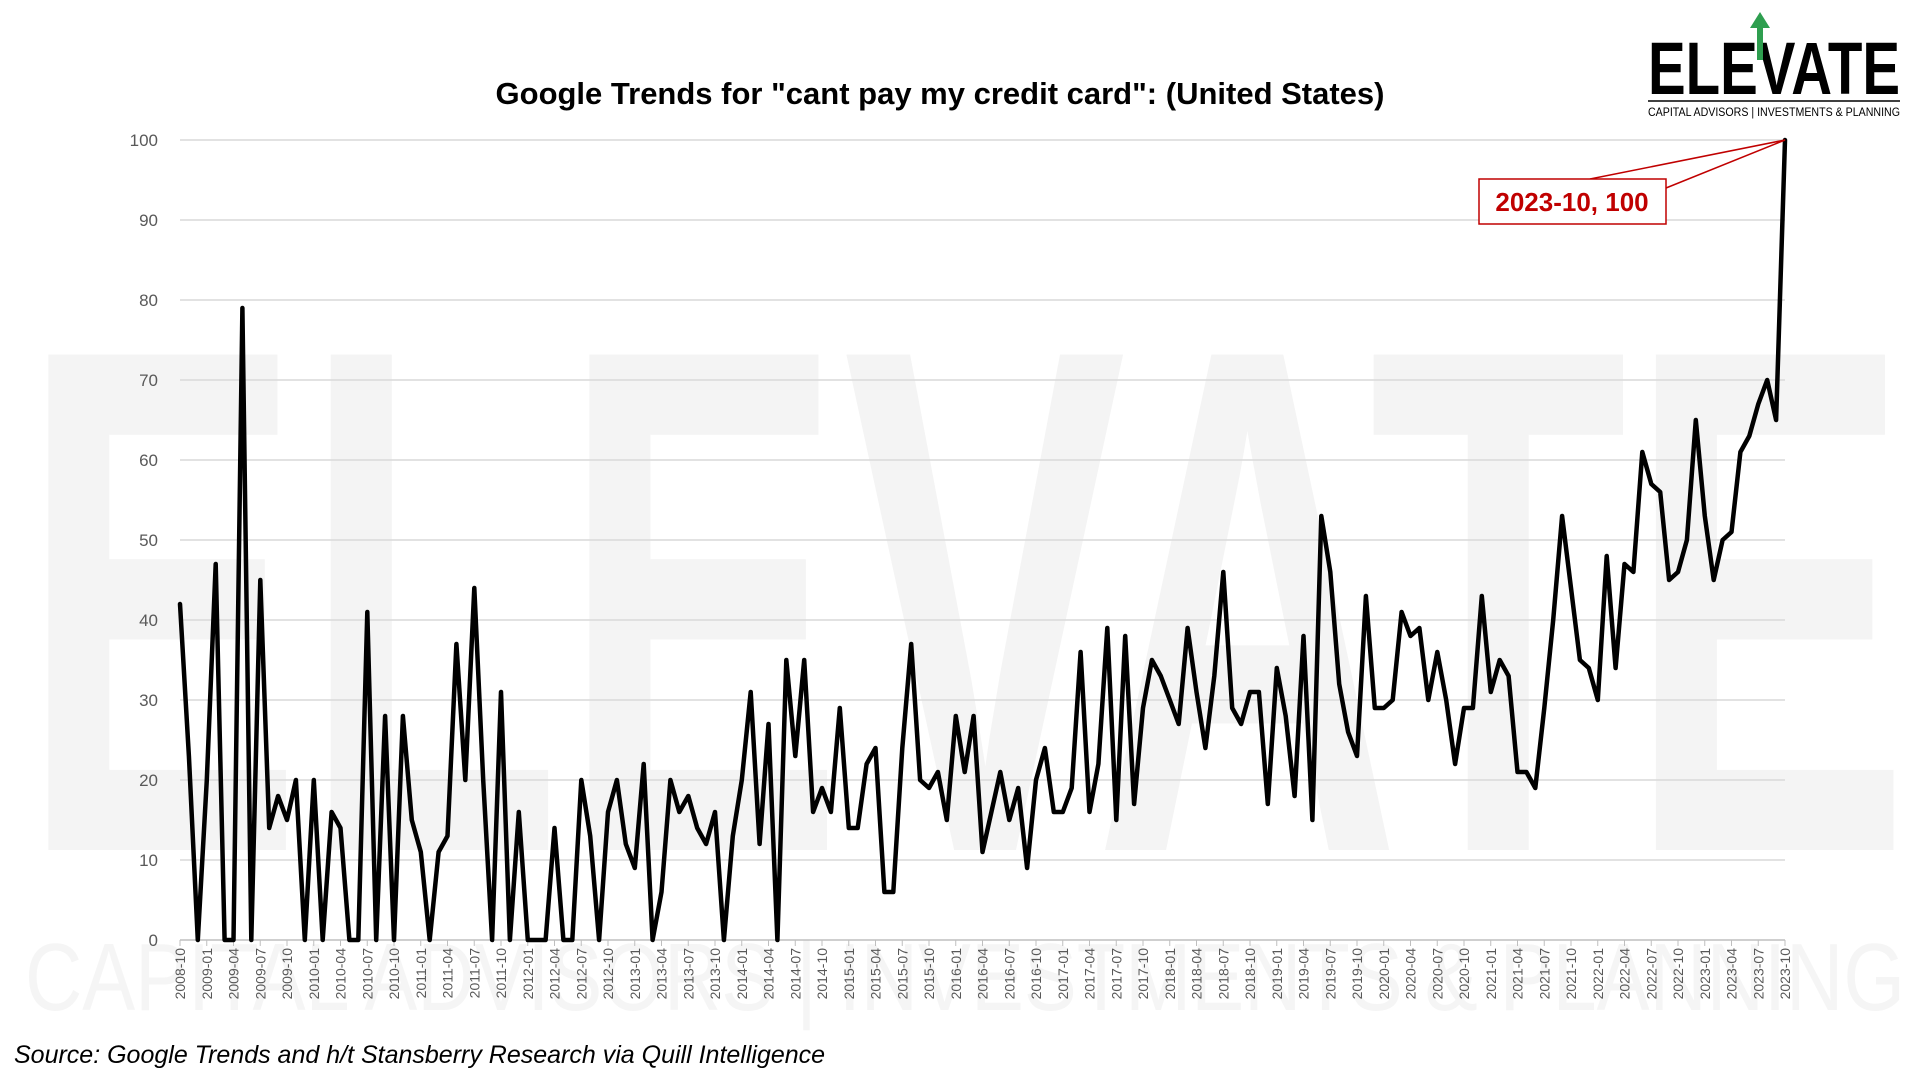  Describe the element at coordinates (153, 940) in the screenshot. I see `y-tick-label: 0` at that location.